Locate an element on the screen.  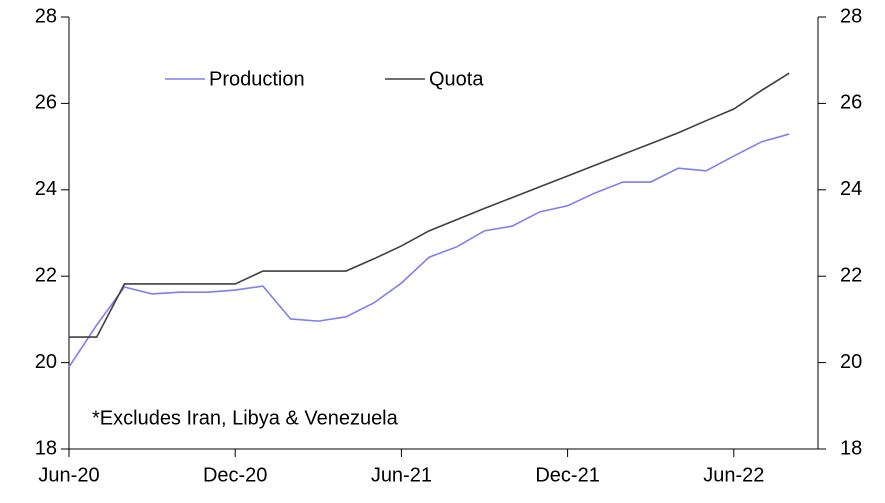
x-tick-label: Dec-21 is located at coordinates (567, 475).